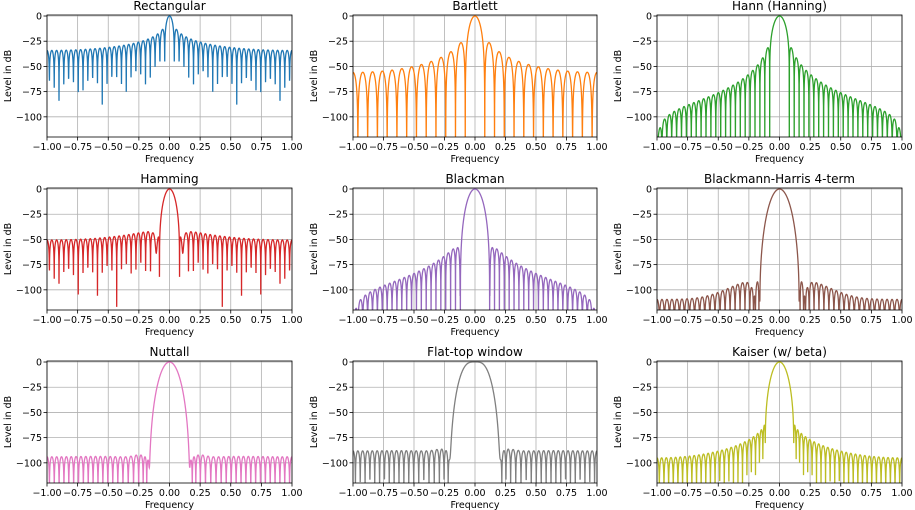 The height and width of the screenshot is (510, 915). Describe the element at coordinates (169, 179) in the screenshot. I see `subplot-title: Hamming` at that location.